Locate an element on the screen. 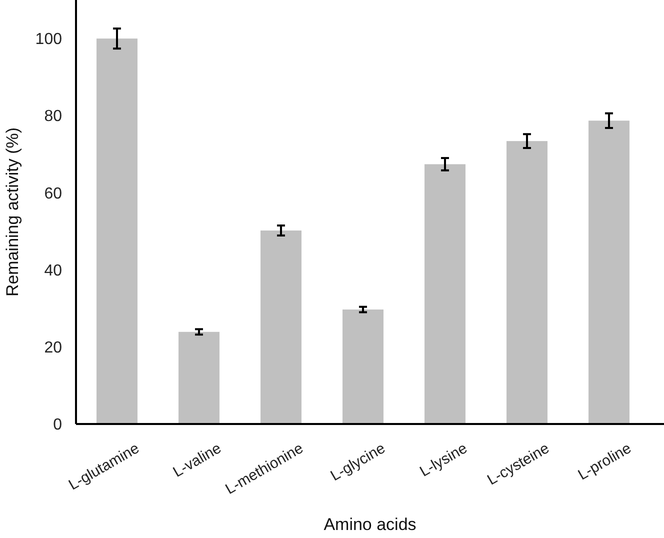  y-tick-label: 20 is located at coordinates (53, 348).